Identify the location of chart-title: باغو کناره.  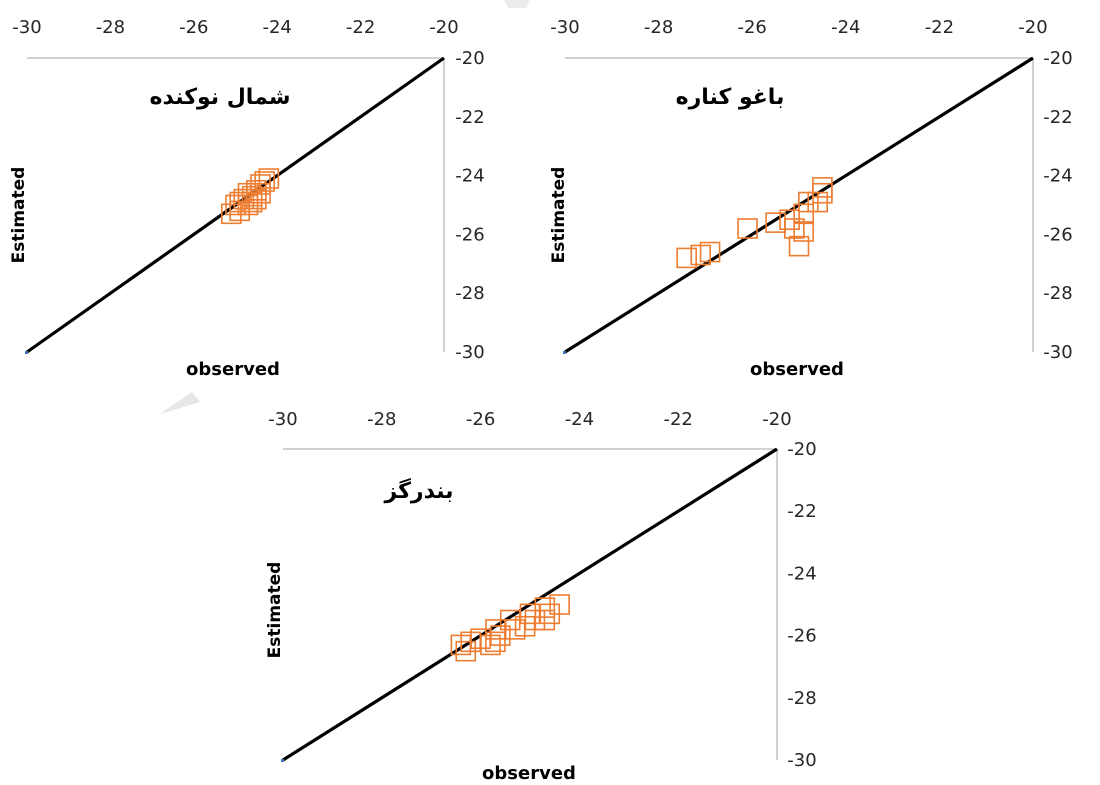
(730, 97).